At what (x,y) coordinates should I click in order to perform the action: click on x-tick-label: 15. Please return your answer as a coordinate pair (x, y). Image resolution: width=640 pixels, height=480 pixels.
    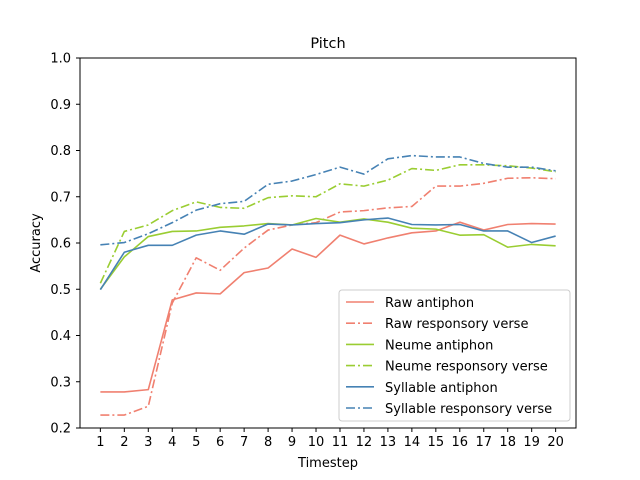
    Looking at the image, I should click on (436, 442).